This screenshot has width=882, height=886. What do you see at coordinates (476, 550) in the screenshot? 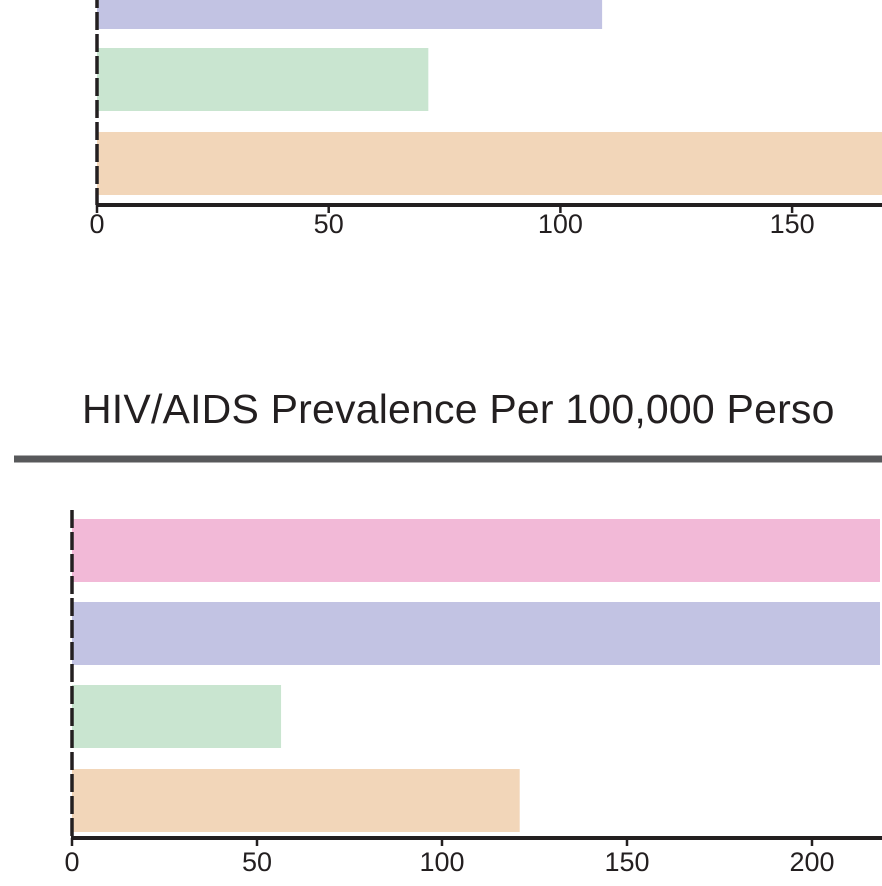
I see `bar-pink` at bounding box center [476, 550].